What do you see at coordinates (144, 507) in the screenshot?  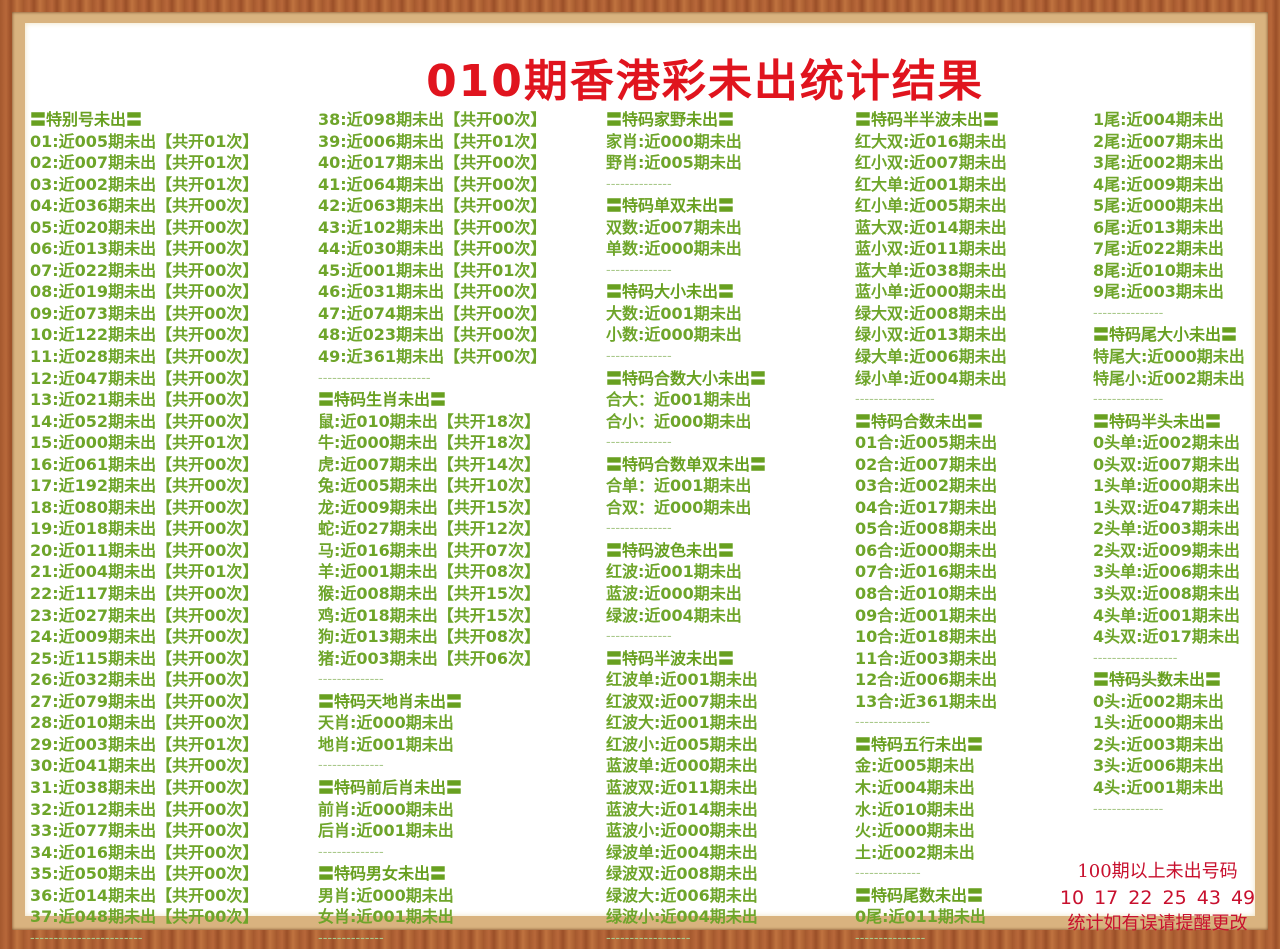 I see `list-item: 18:近080期未出【共开00次】` at bounding box center [144, 507].